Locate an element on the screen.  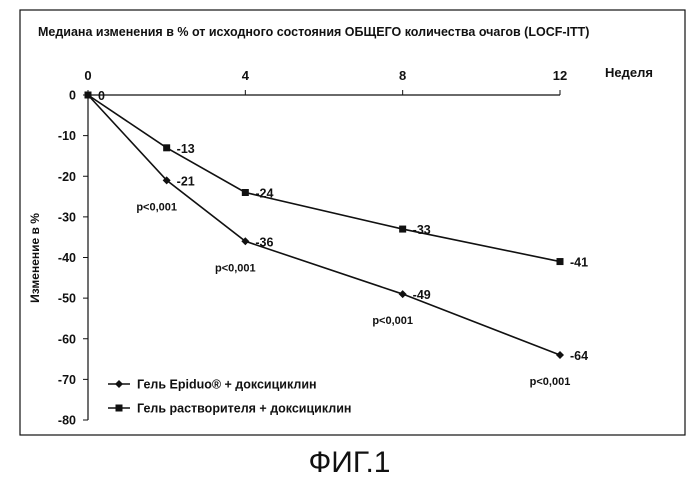
x-tick-label: 12 is located at coordinates (560, 75).